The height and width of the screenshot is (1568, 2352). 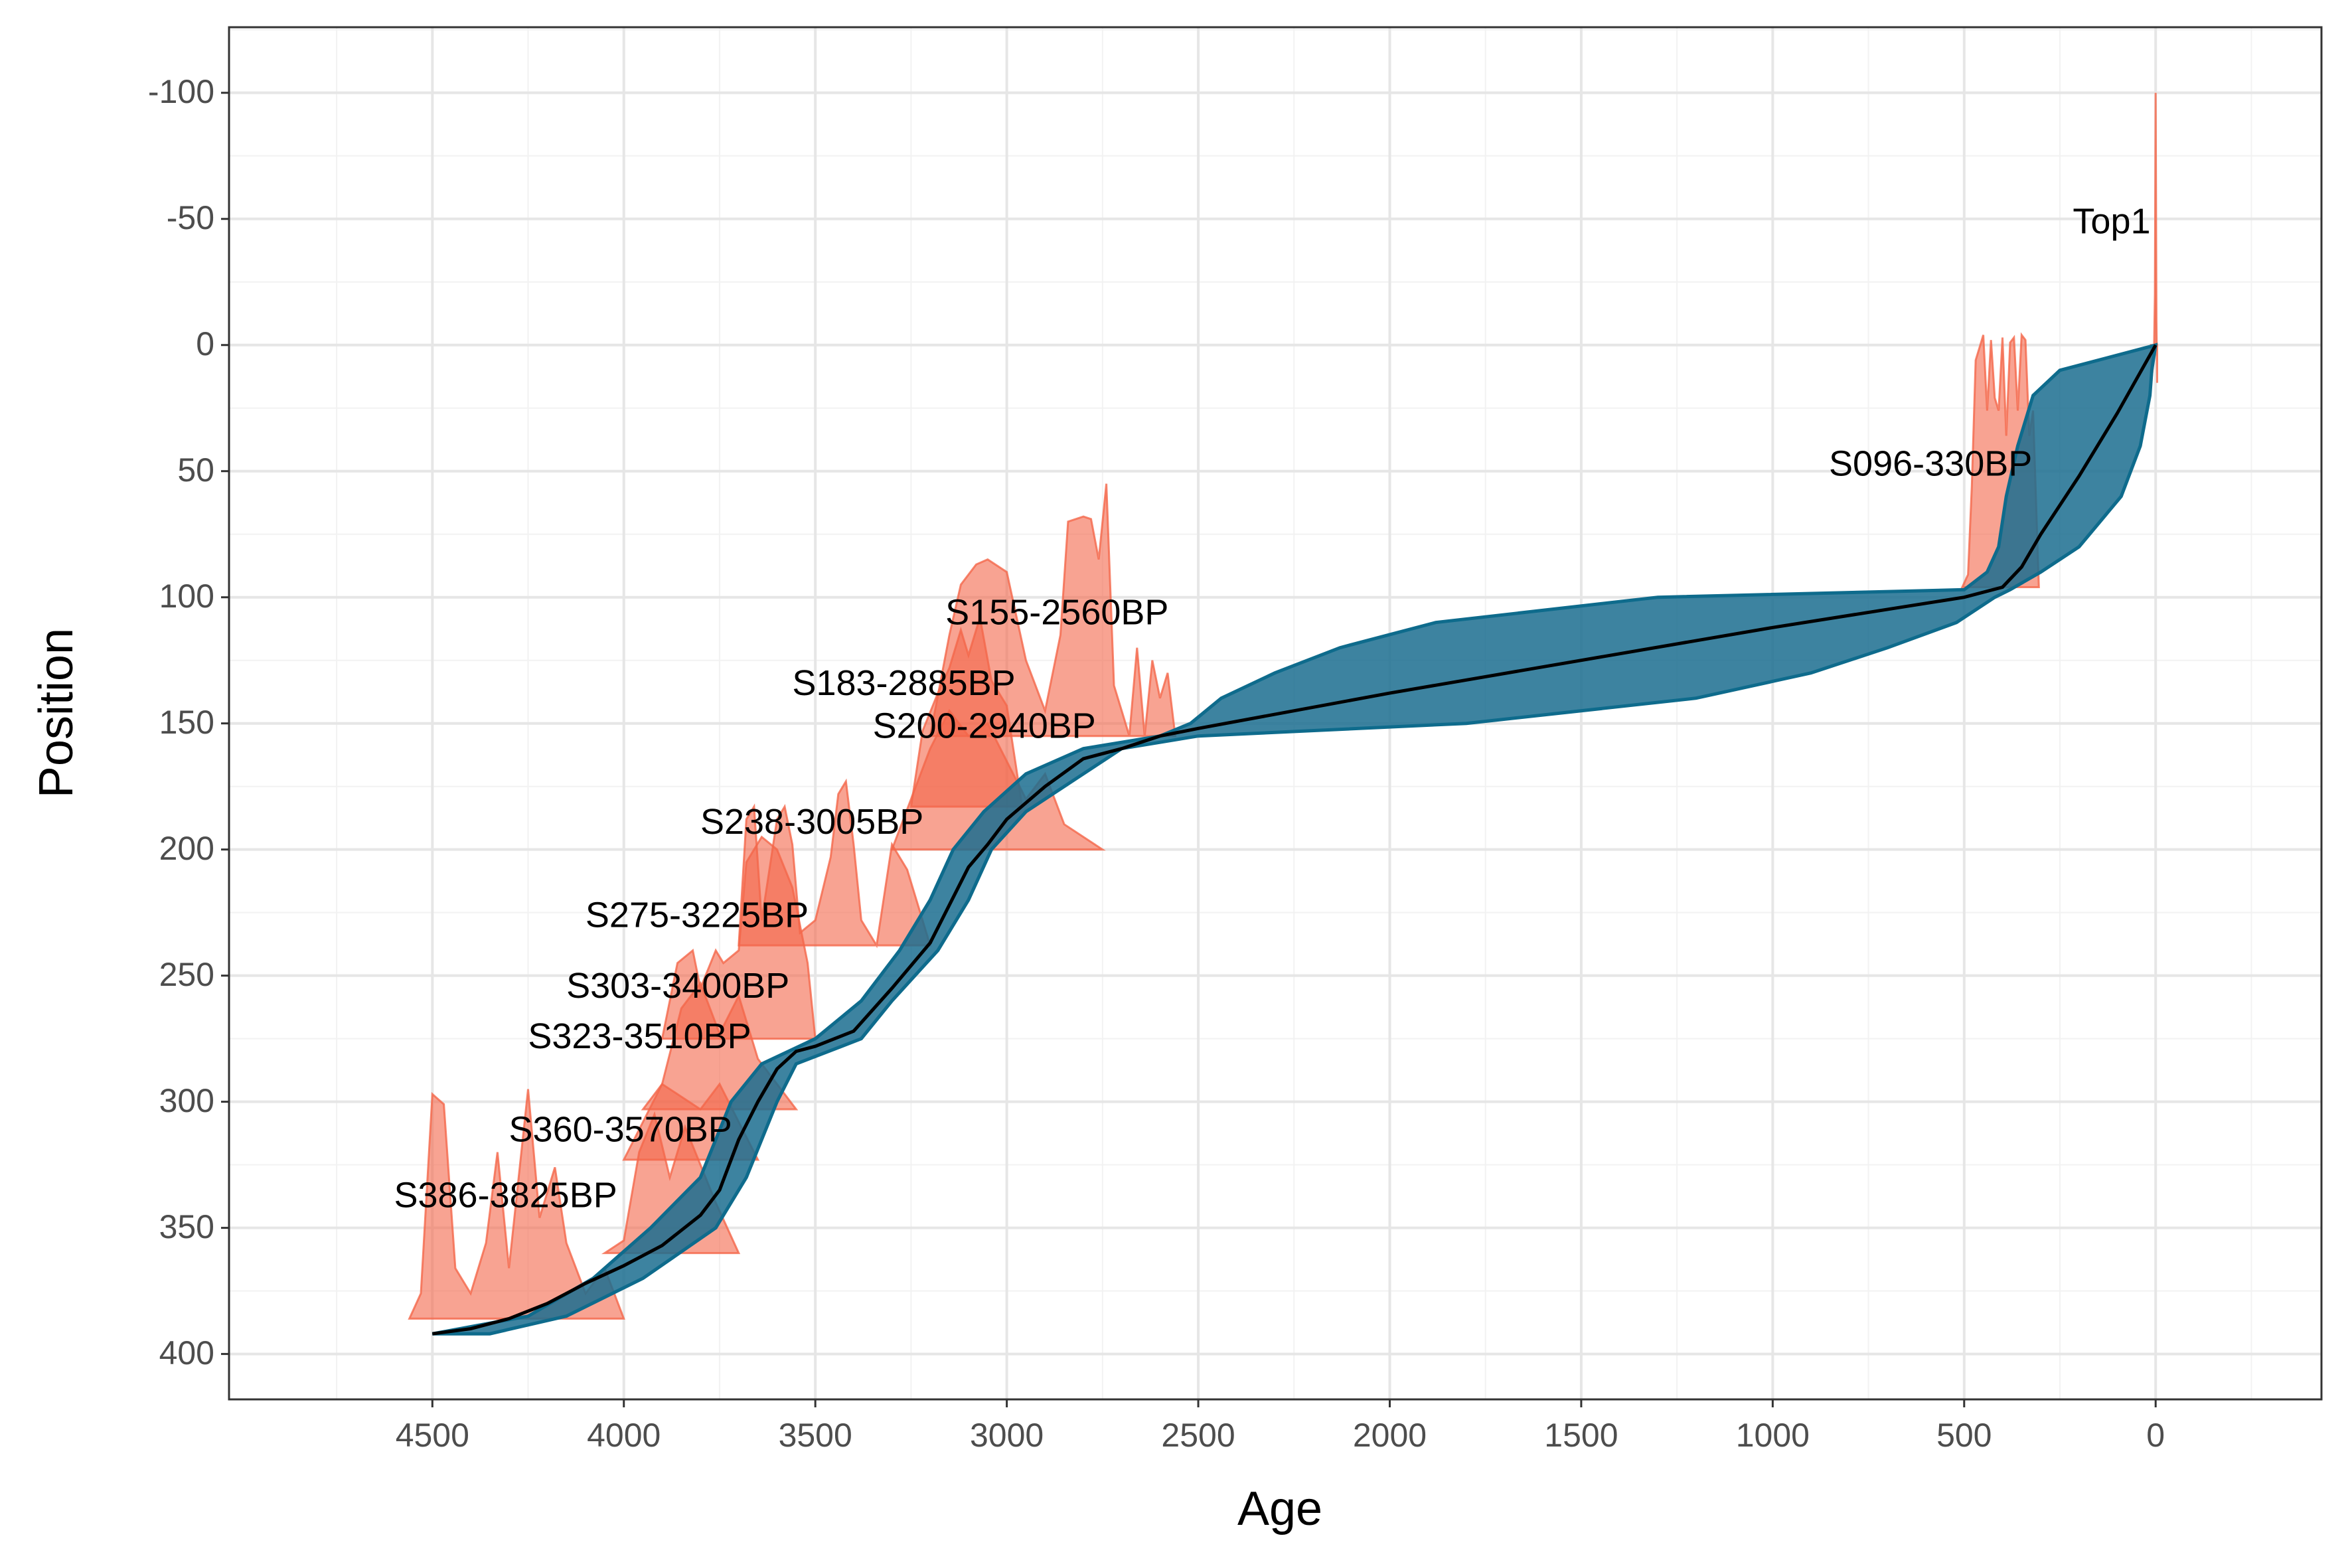 I want to click on date-label: S238-3005BP, so click(x=811, y=822).